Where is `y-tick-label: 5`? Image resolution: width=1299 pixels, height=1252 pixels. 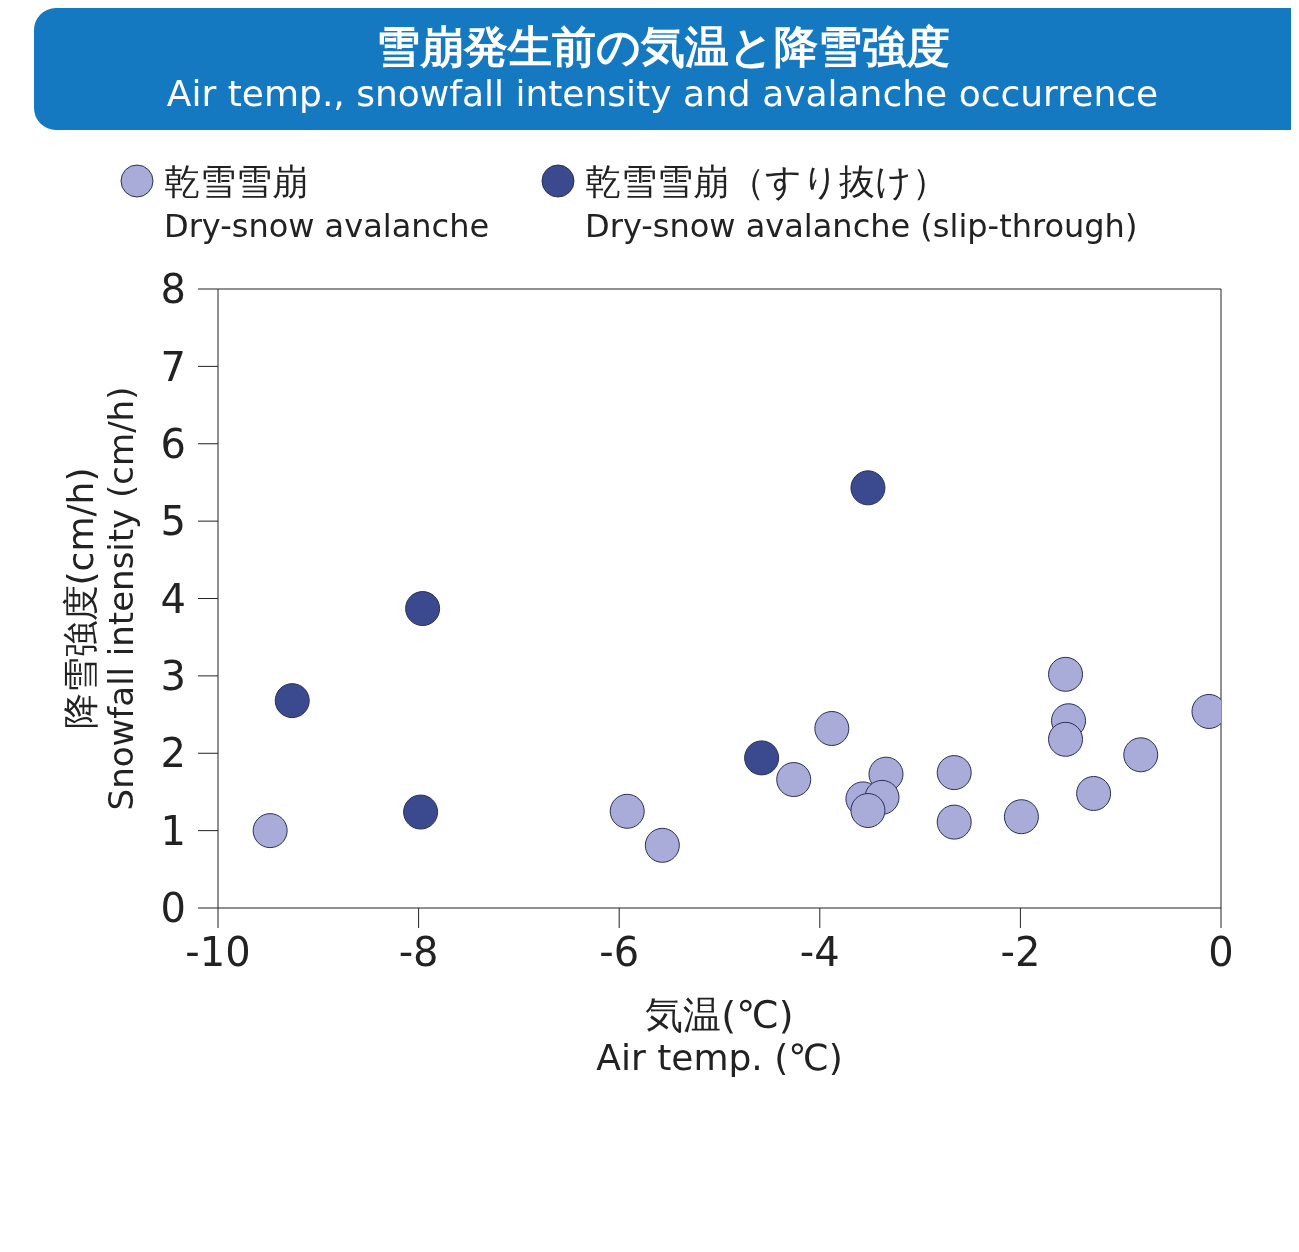
y-tick-label: 5 is located at coordinates (173, 521).